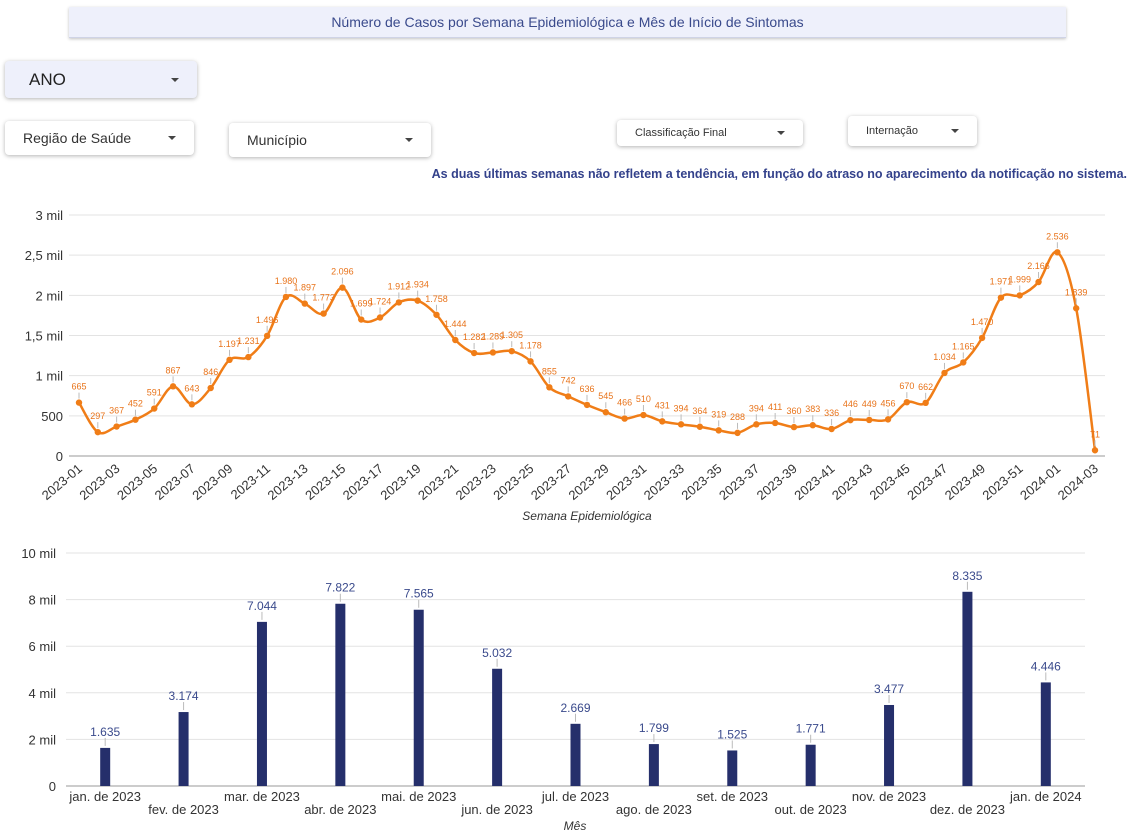 Image resolution: width=1132 pixels, height=838 pixels. I want to click on ano-dropdown: ANO, so click(101, 79).